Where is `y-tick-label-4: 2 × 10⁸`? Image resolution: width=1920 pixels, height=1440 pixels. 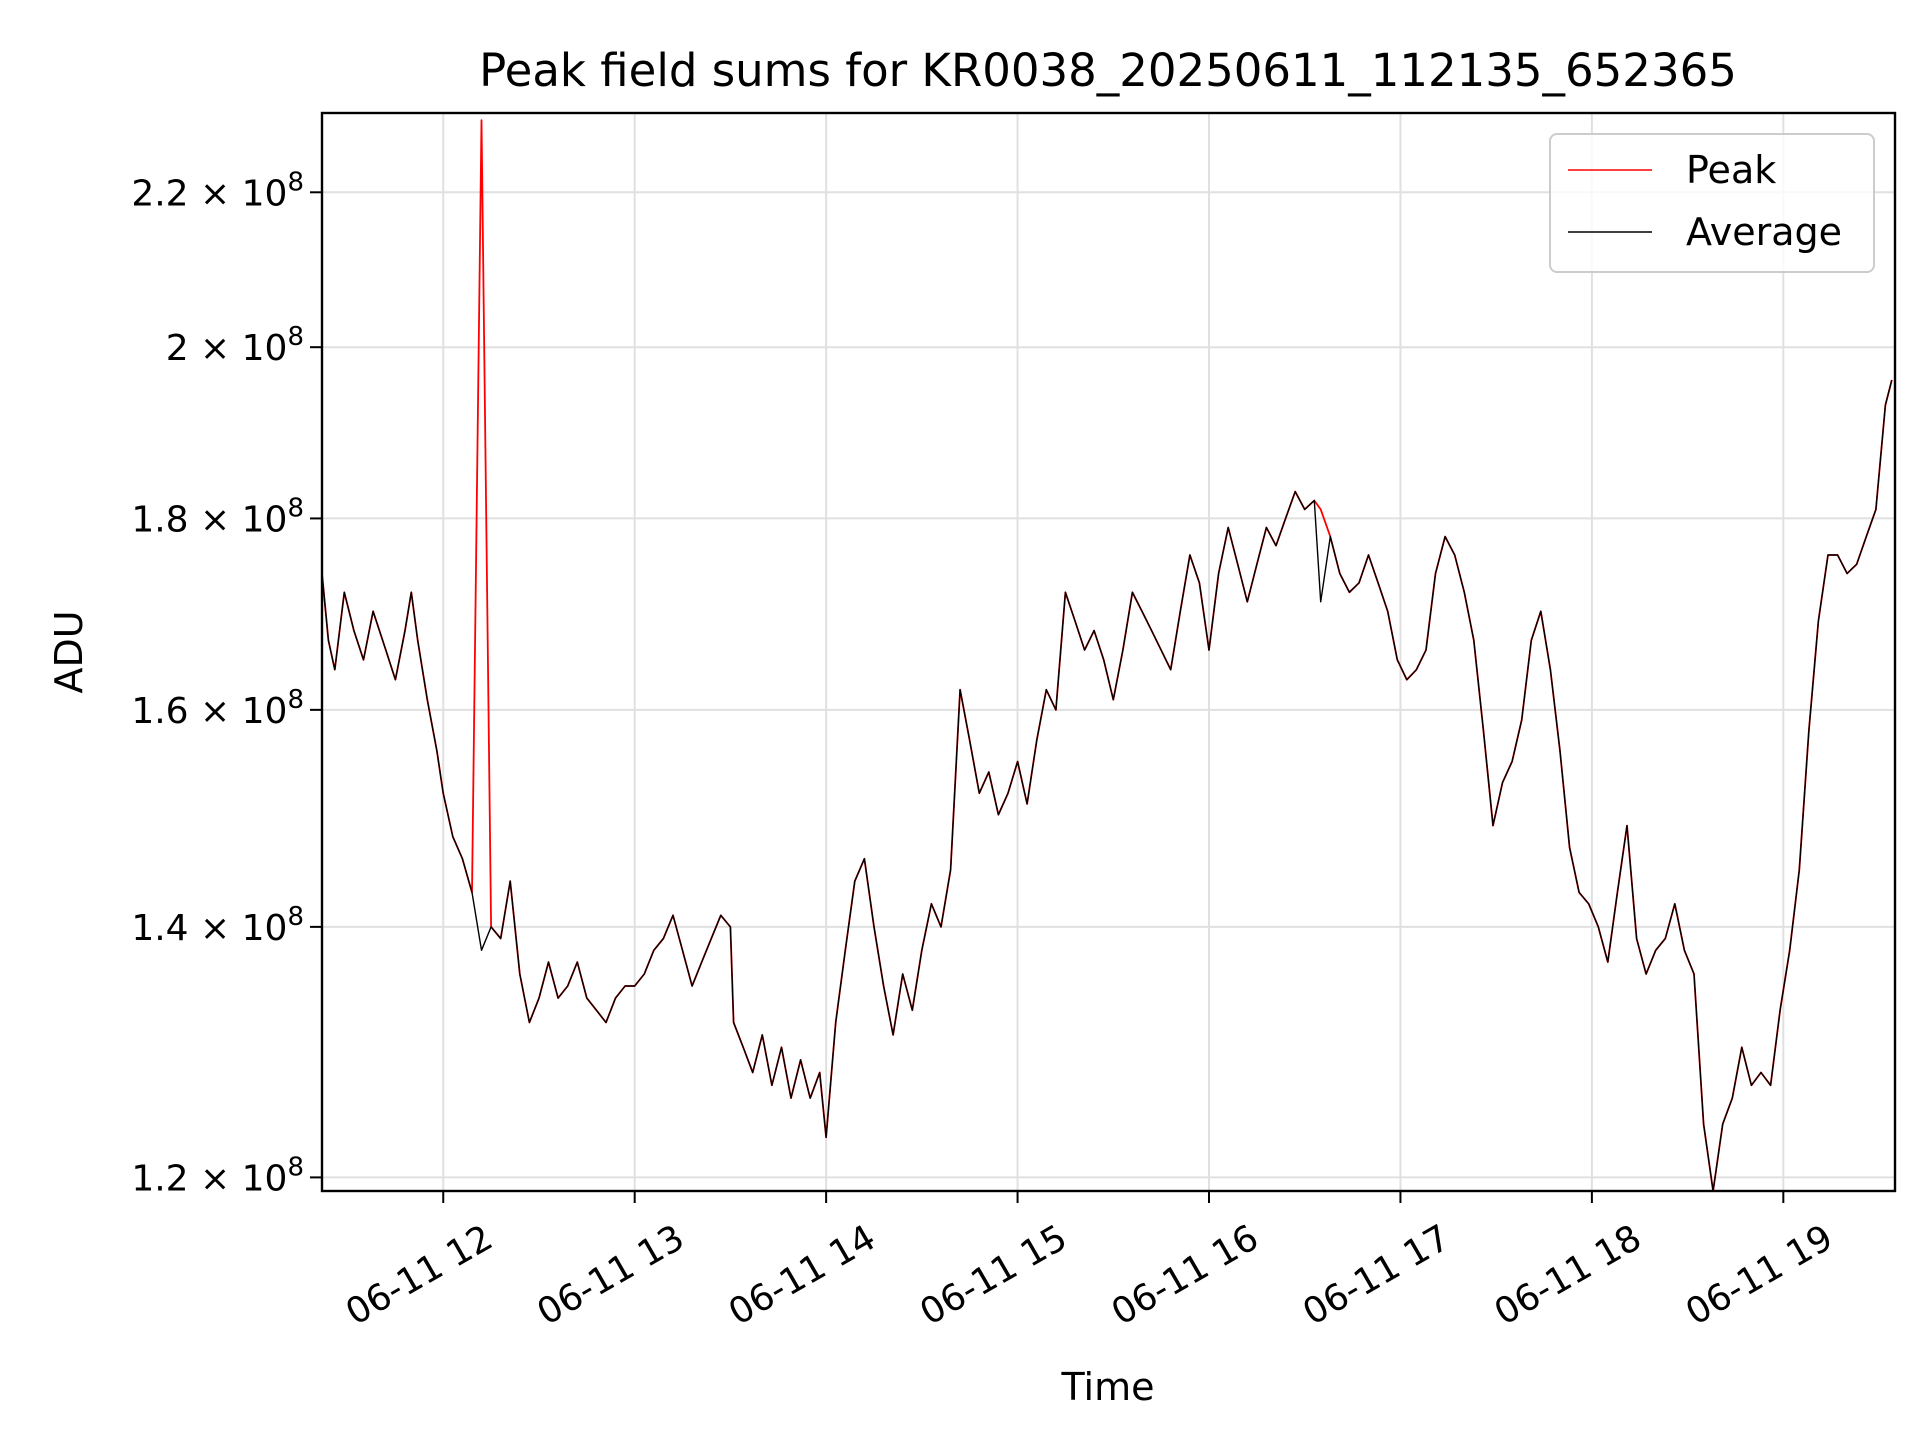 y-tick-label-4: 2 × 10⁸ is located at coordinates (235, 345).